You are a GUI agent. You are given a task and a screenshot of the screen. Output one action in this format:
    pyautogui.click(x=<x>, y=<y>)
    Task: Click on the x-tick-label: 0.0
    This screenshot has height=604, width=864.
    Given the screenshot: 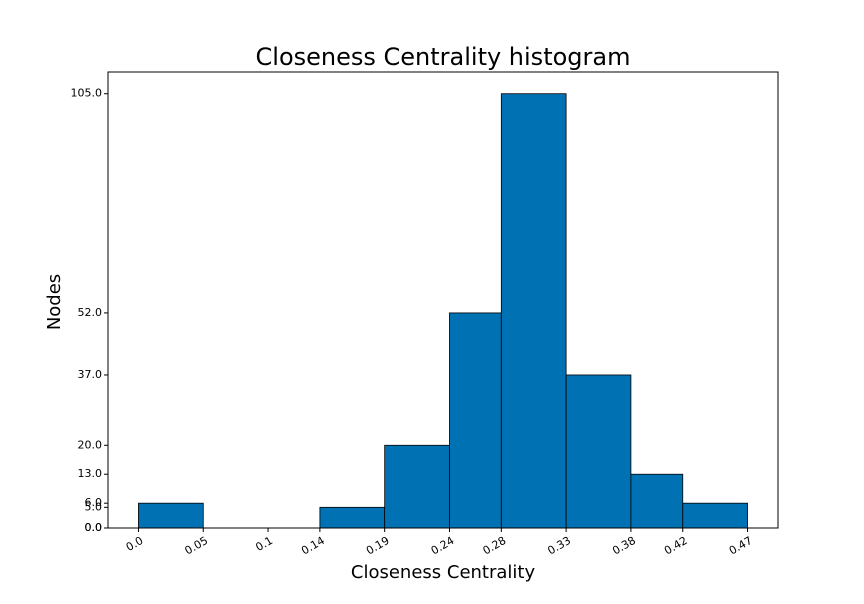 What is the action you would take?
    pyautogui.click(x=135, y=544)
    